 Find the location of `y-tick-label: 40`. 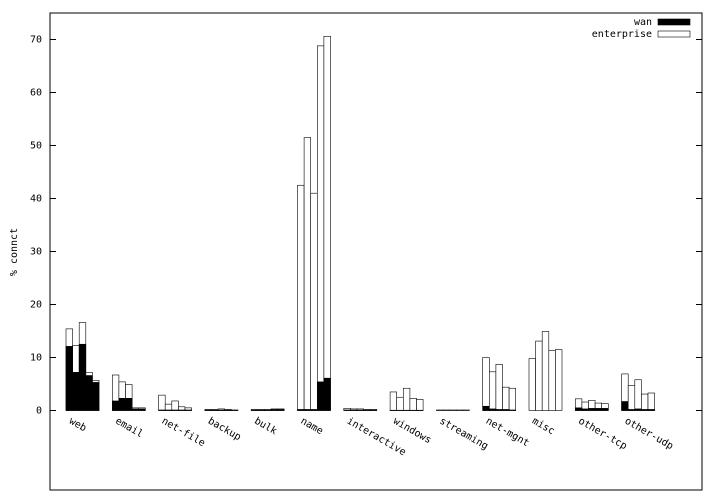

y-tick-label: 40 is located at coordinates (36, 199).